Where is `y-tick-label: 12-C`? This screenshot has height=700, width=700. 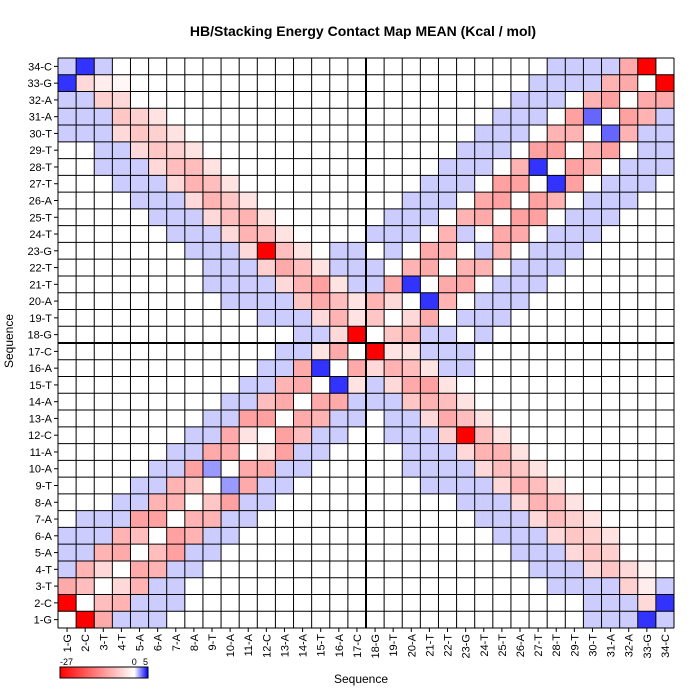 y-tick-label: 12-C is located at coordinates (40, 436).